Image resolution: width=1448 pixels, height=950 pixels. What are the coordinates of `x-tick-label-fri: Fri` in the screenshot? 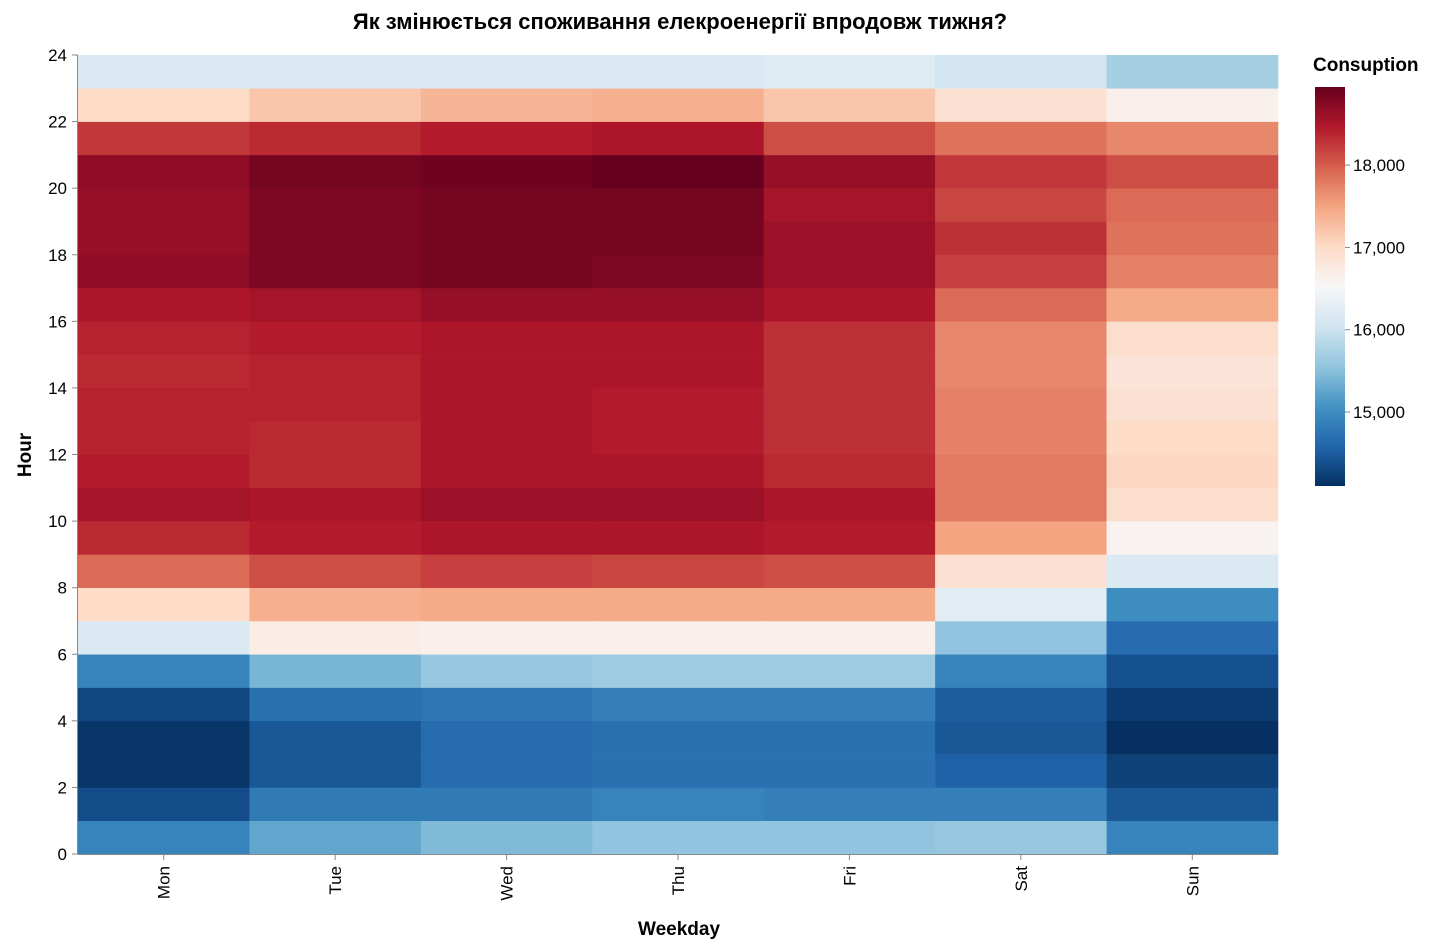 It's located at (849, 876).